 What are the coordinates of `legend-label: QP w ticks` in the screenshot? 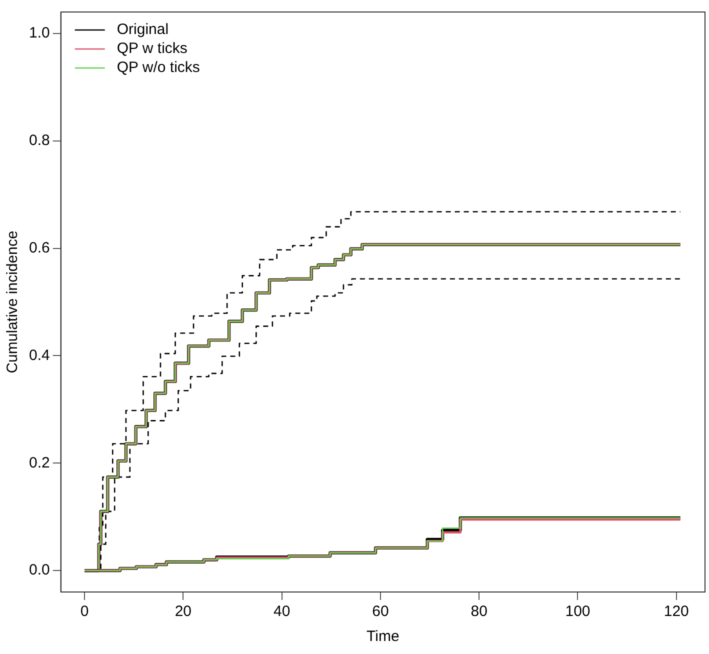 It's located at (152, 49).